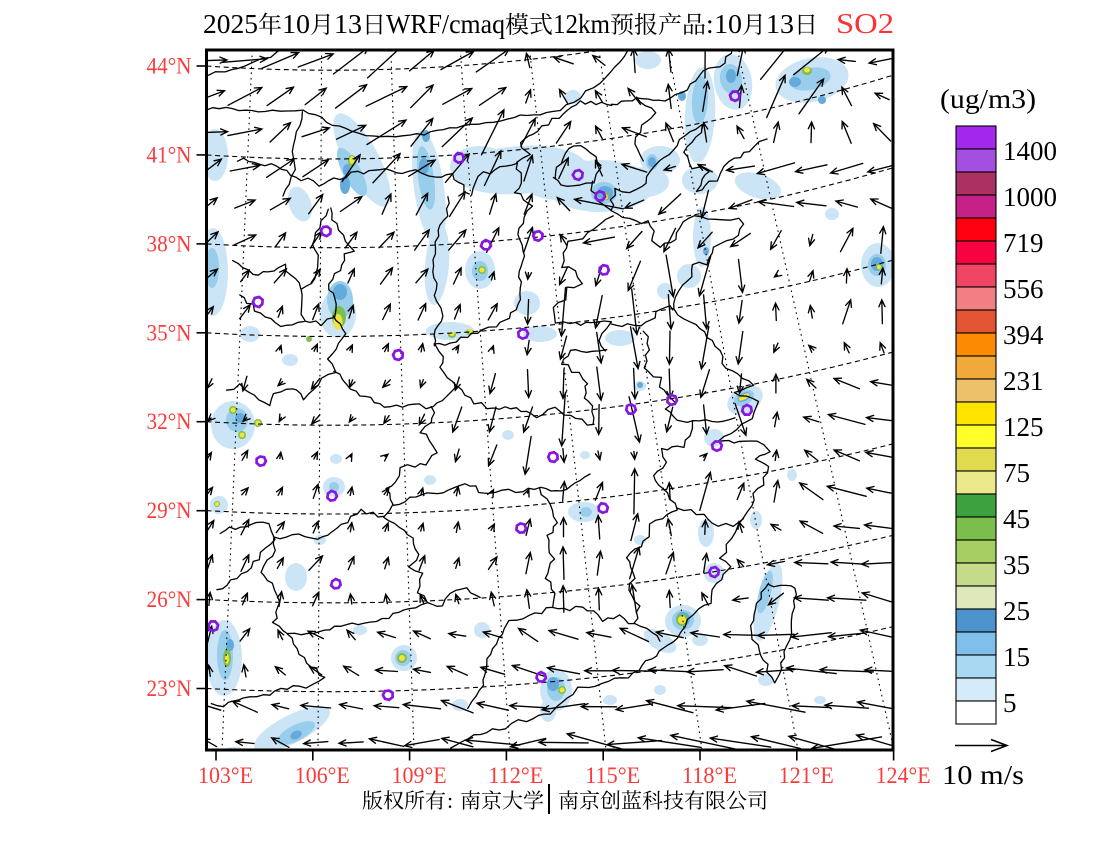  What do you see at coordinates (1016, 519) in the screenshot?
I see `svg-text: 45` at bounding box center [1016, 519].